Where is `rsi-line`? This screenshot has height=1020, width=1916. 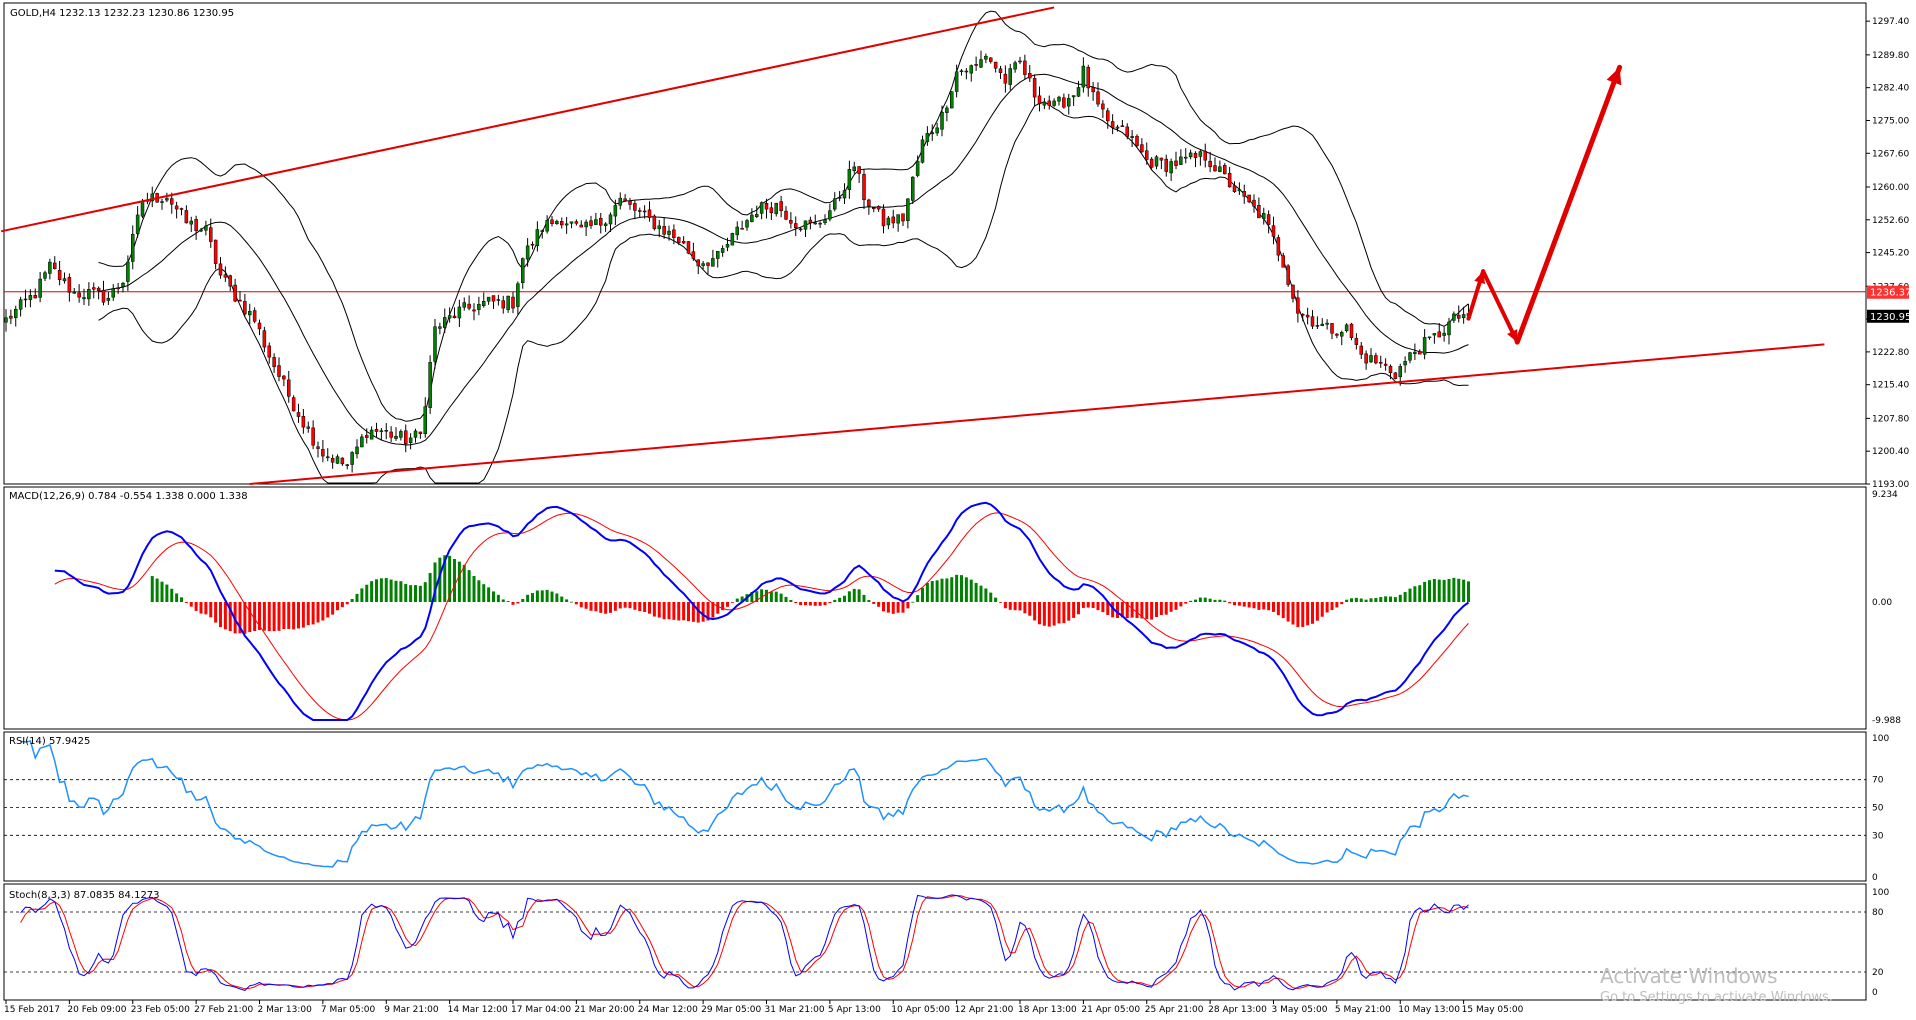 rsi-line is located at coordinates (744, 804).